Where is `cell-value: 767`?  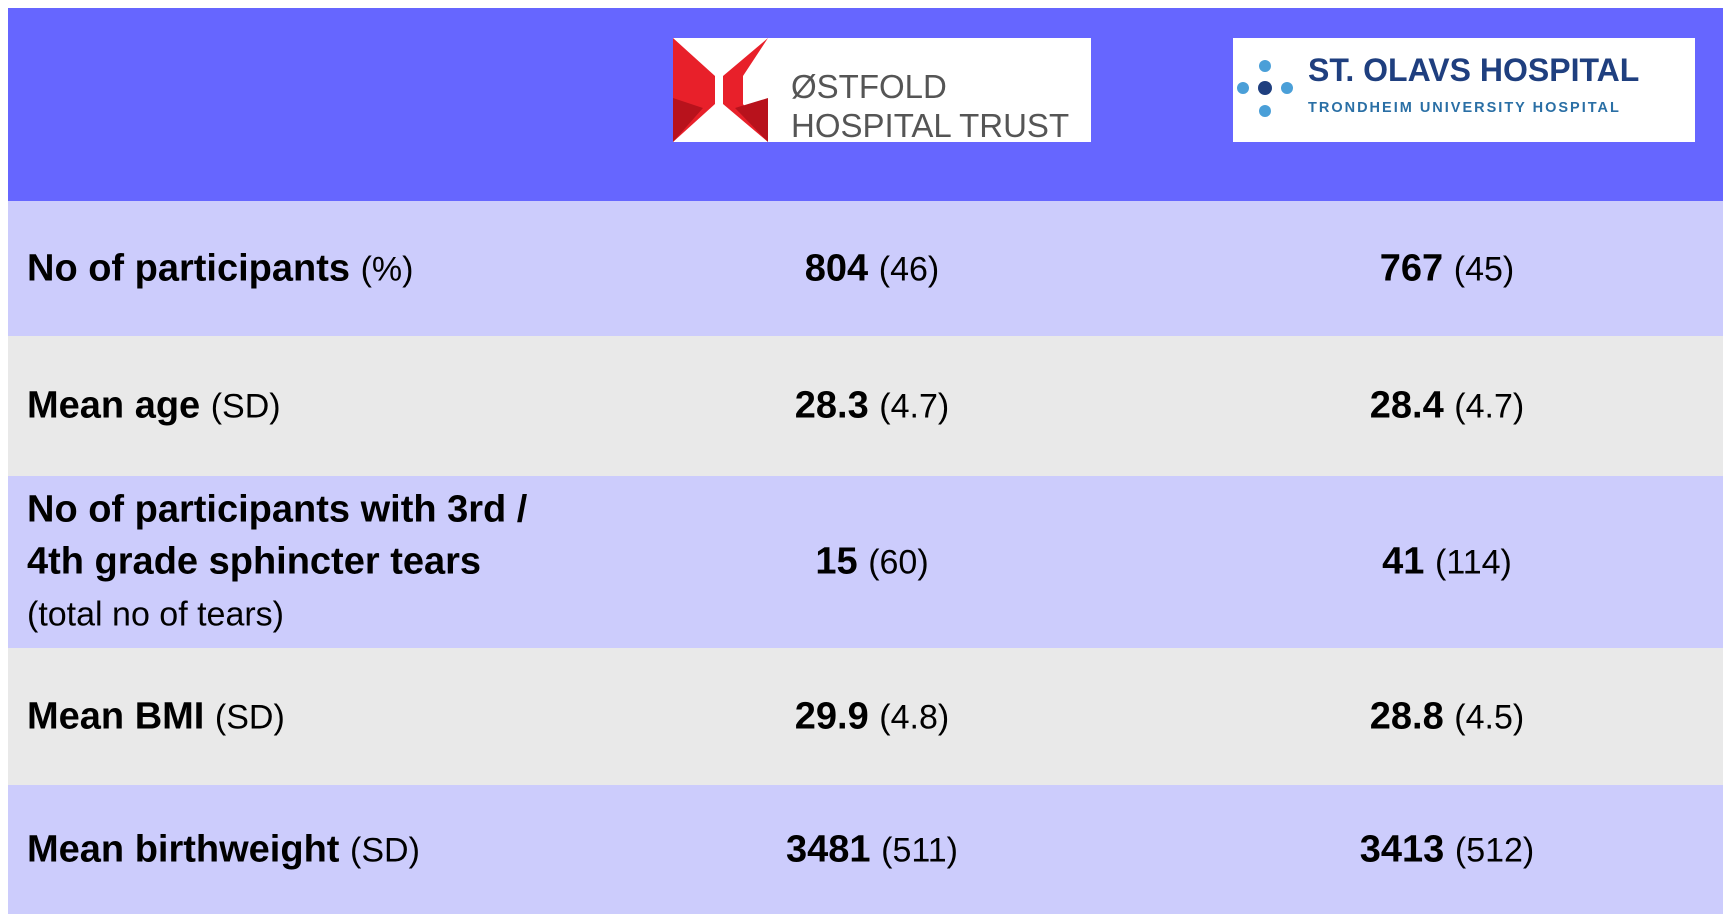 cell-value: 767 is located at coordinates (1411, 268).